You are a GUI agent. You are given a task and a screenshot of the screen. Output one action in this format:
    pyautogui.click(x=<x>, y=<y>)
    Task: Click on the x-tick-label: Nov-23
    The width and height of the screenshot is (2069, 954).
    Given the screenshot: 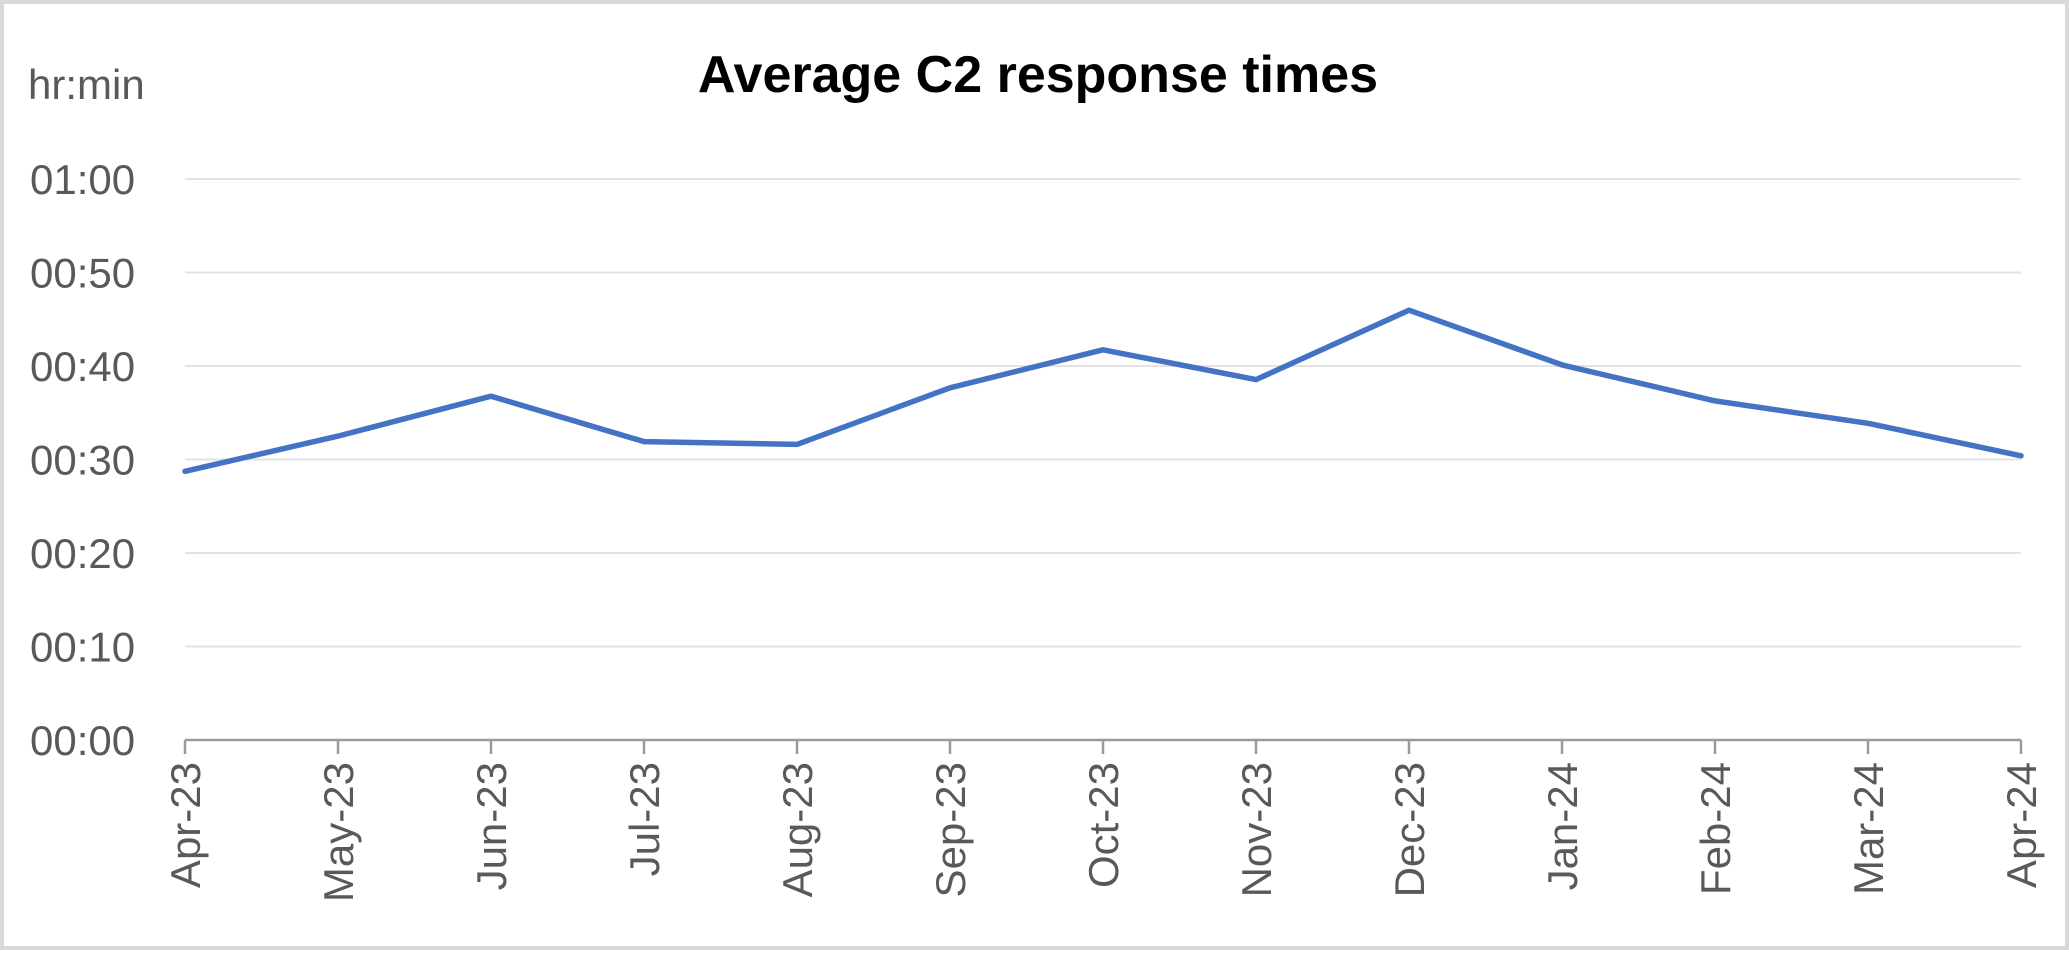 What is the action you would take?
    pyautogui.click(x=1256, y=829)
    